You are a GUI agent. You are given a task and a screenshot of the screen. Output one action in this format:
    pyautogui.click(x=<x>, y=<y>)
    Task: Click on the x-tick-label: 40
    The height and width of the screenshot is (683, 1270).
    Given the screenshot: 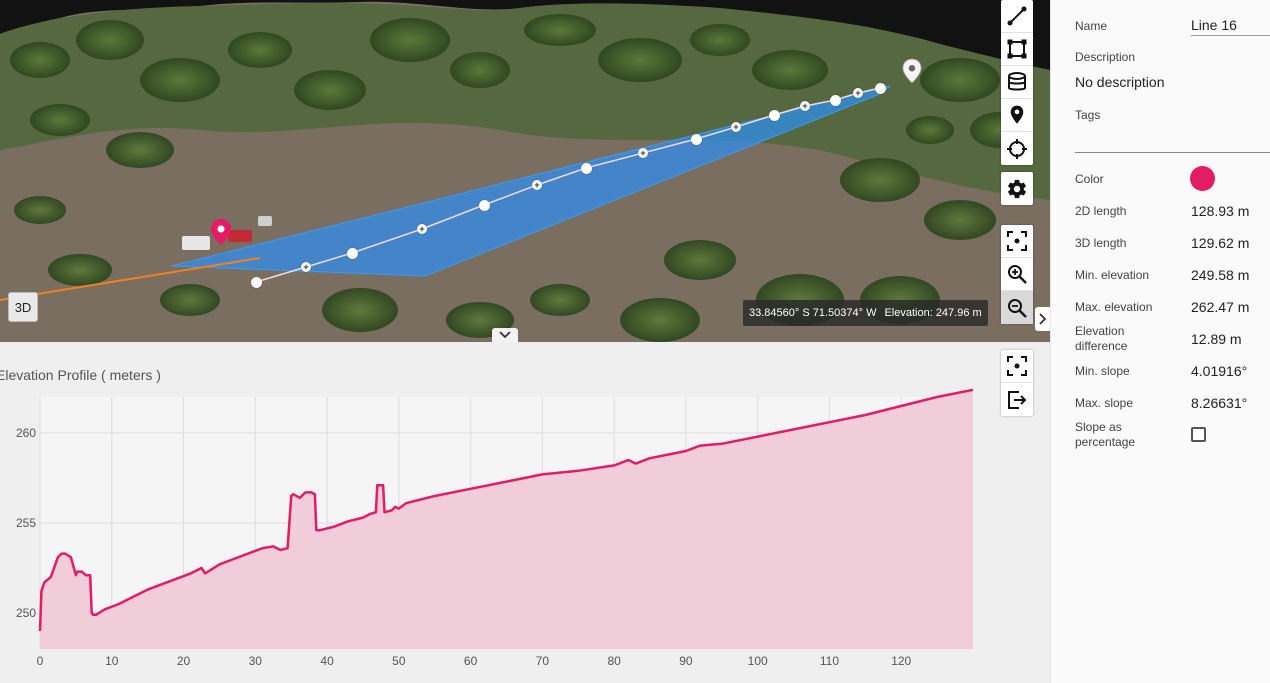 What is the action you would take?
    pyautogui.click(x=327, y=661)
    